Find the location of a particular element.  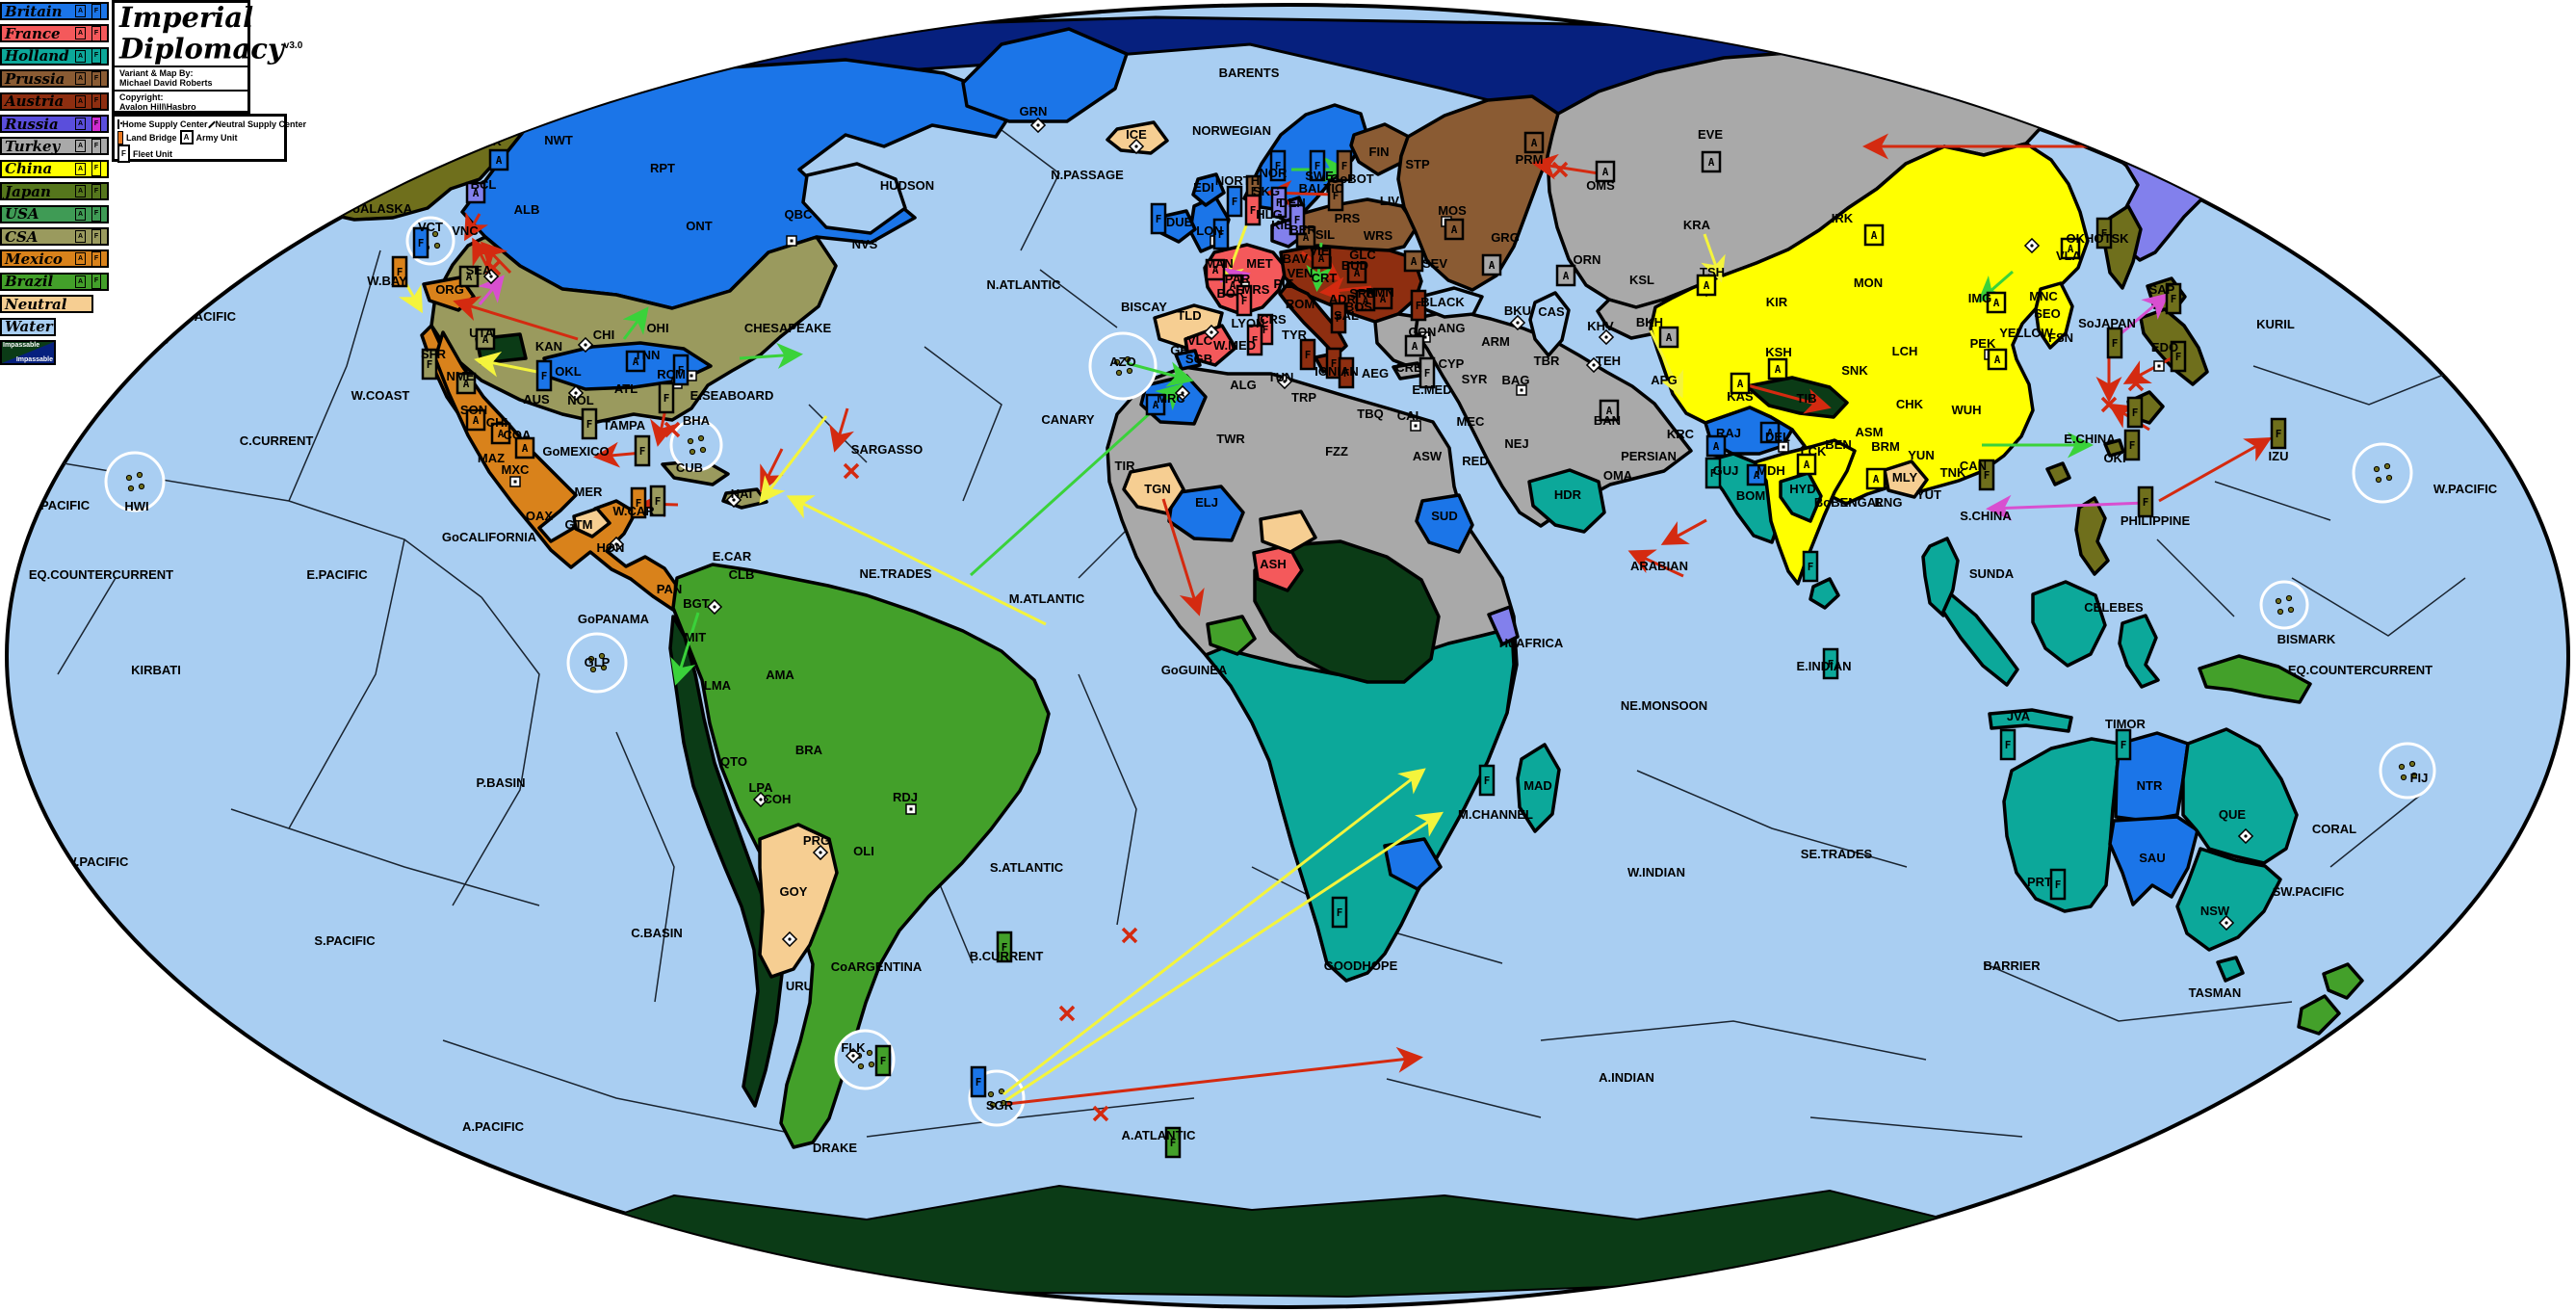

army-unit-france is located at coordinates (1215, 269).